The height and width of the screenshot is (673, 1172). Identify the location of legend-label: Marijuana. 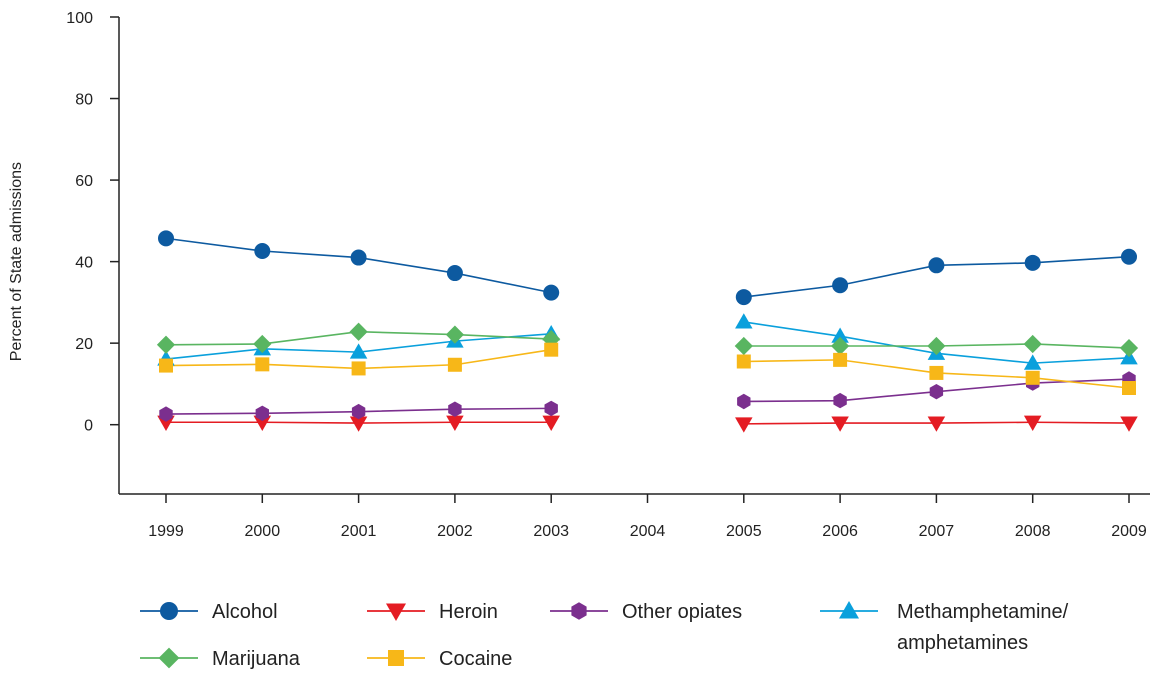
(256, 659).